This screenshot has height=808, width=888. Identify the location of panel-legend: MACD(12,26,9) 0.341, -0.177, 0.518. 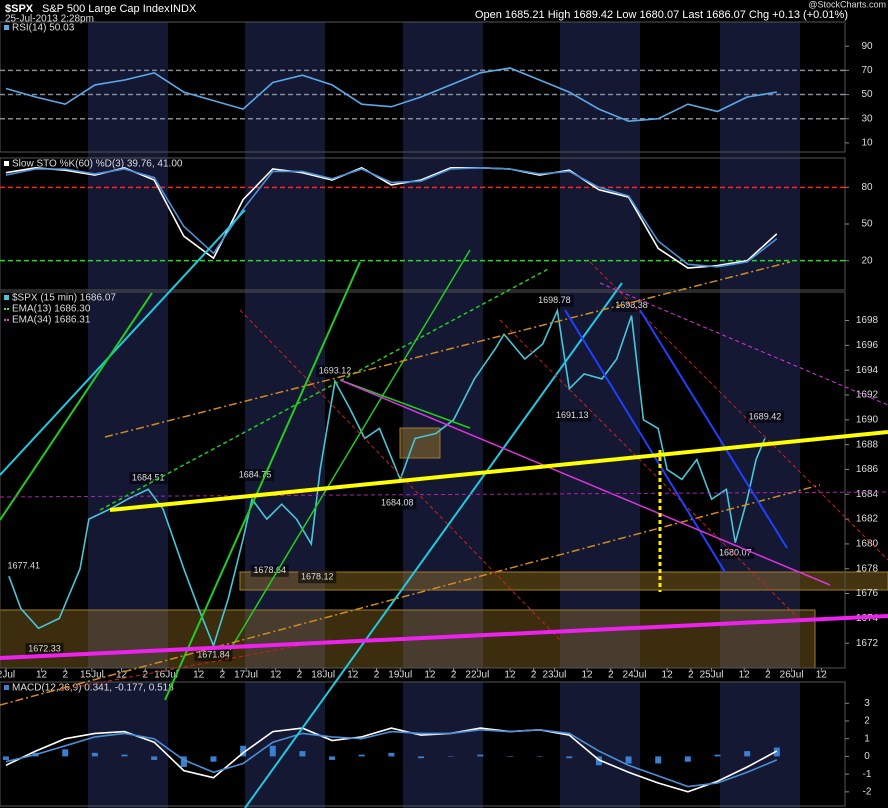
(93, 688).